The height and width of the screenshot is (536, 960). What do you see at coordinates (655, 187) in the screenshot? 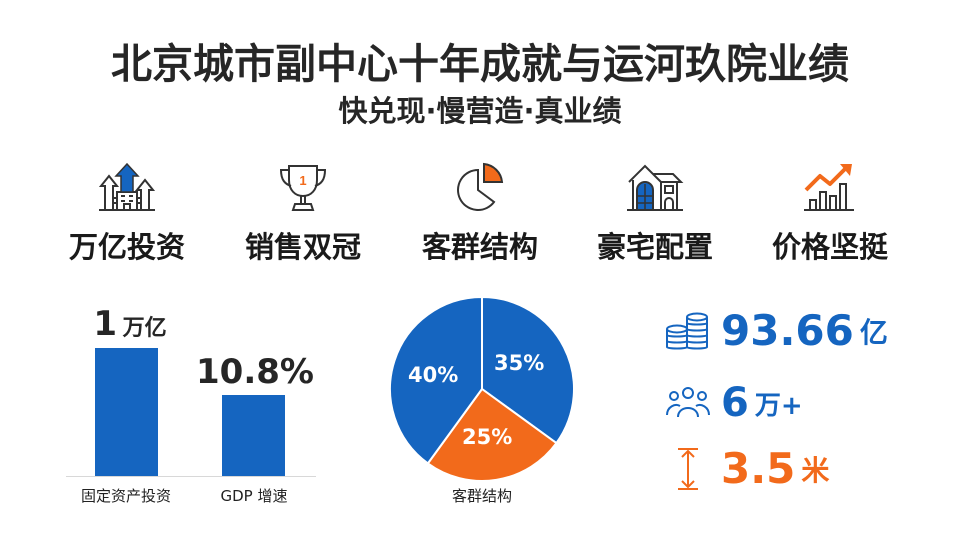
I see `villa-icon` at bounding box center [655, 187].